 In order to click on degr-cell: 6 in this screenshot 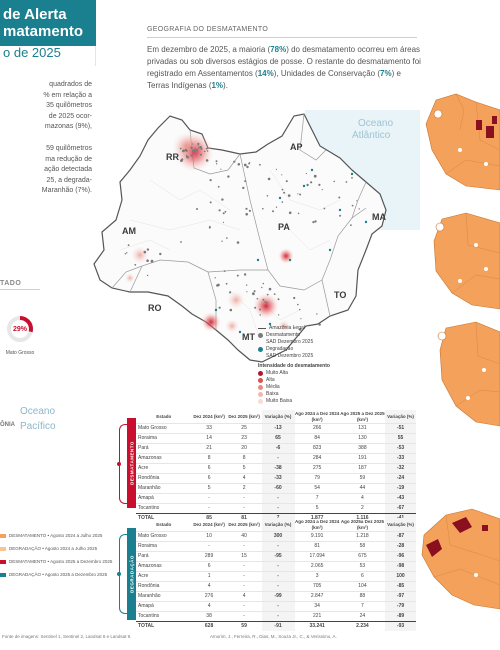, I will do `click(362, 576)`.